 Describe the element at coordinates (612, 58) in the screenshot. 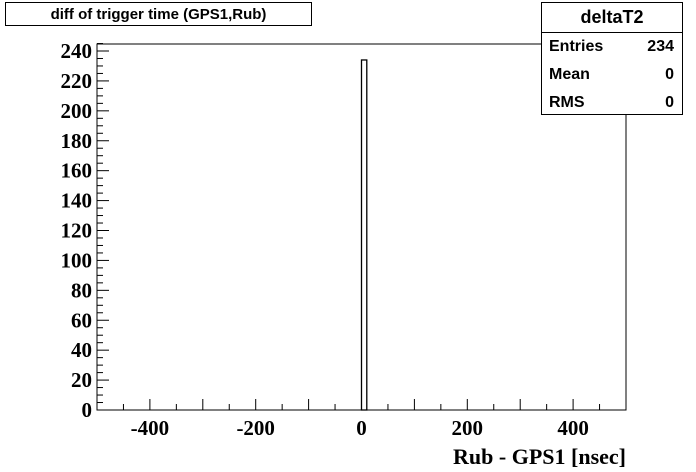

I see `stats-box: deltaT2 Entries 234 Mean 0 RMS 0` at that location.